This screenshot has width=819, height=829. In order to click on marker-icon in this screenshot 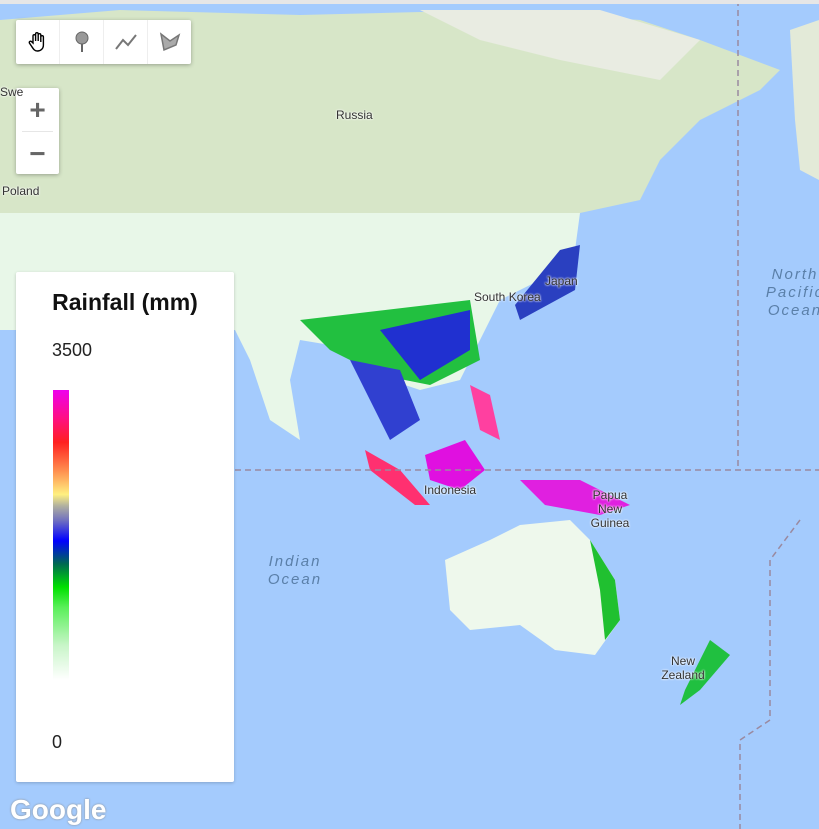, I will do `click(81, 41)`.